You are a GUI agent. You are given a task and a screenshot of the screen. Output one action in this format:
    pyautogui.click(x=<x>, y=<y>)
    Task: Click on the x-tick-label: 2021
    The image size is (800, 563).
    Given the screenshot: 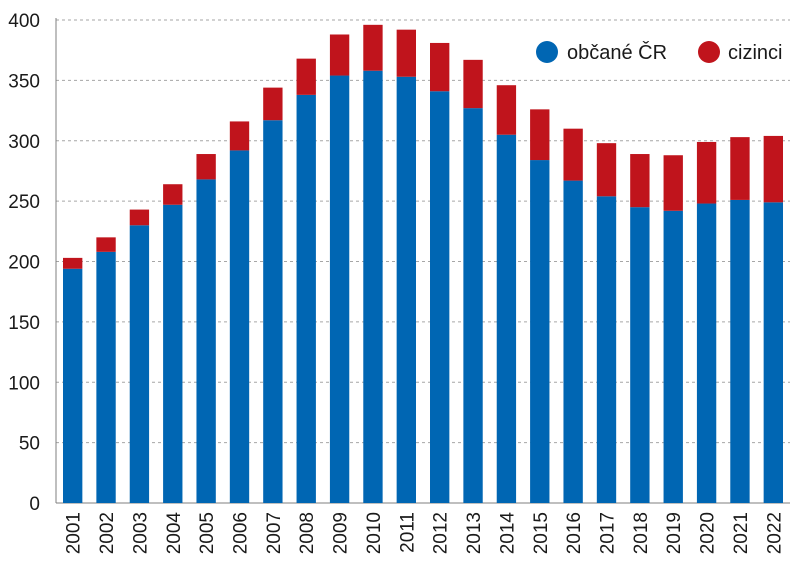 What is the action you would take?
    pyautogui.click(x=741, y=533)
    